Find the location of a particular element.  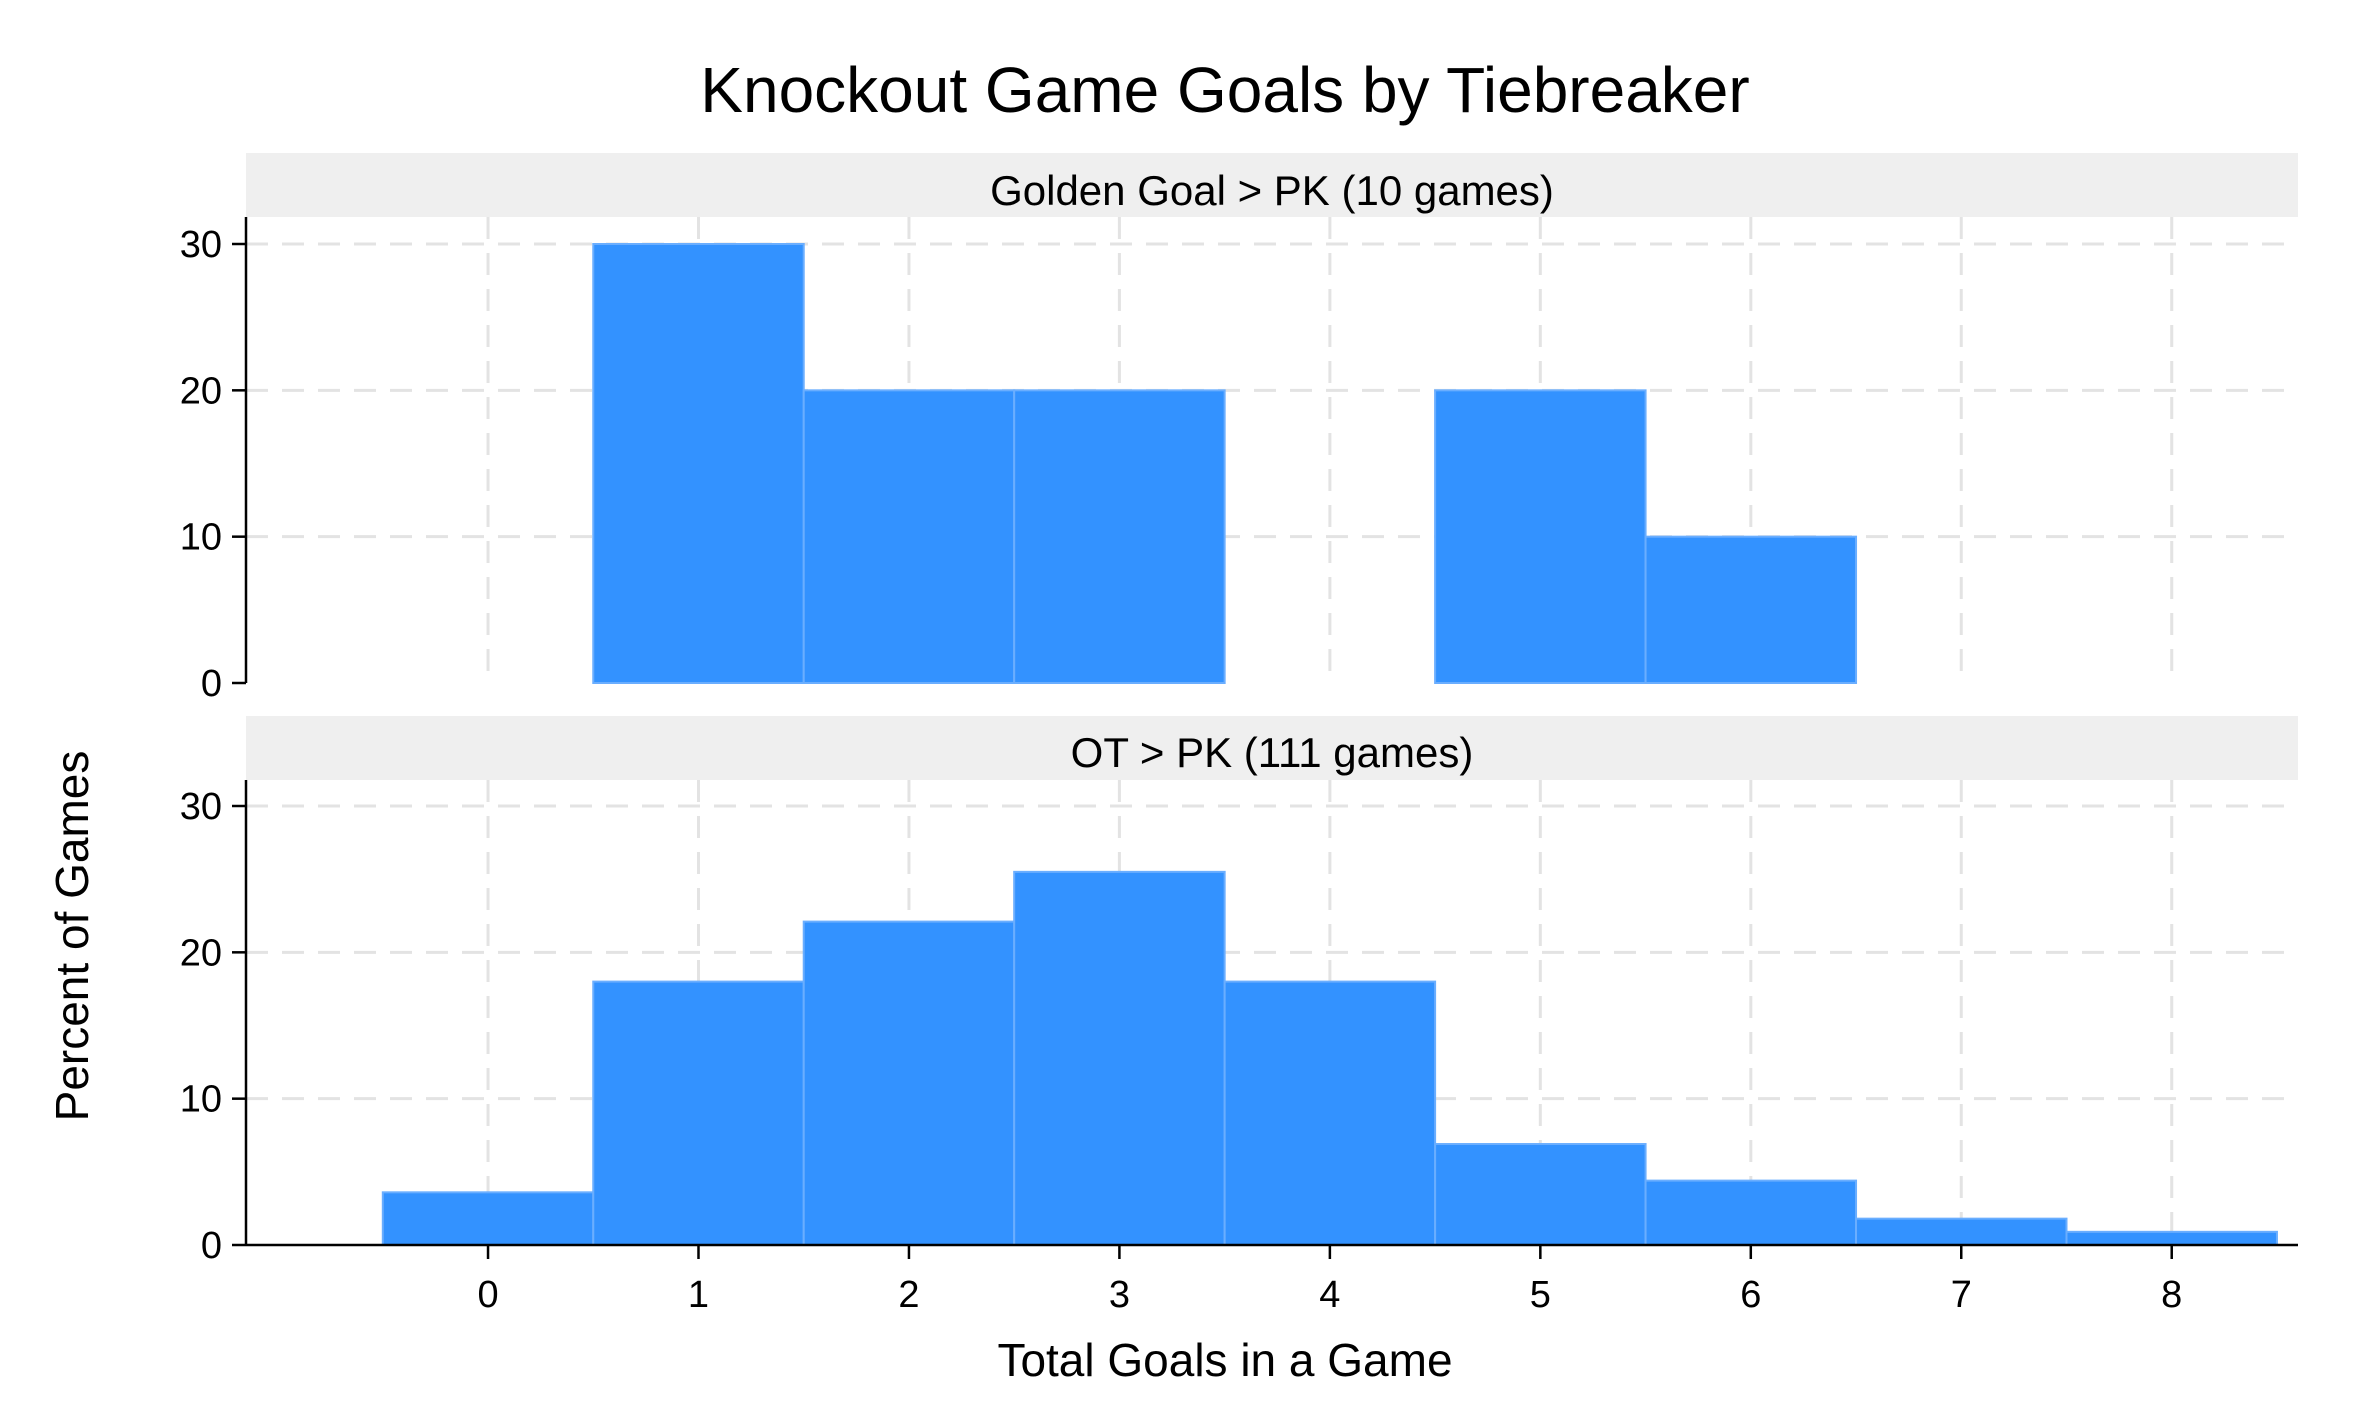

chart-title: Knockout Game Goals by Tiebreaker is located at coordinates (1224, 90).